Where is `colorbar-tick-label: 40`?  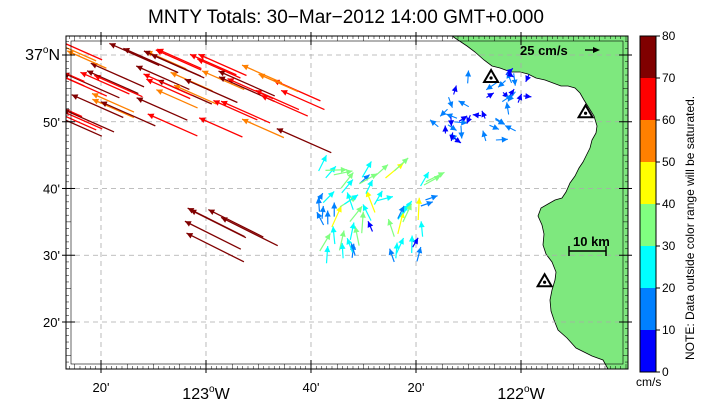
colorbar-tick-label: 40 is located at coordinates (669, 204).